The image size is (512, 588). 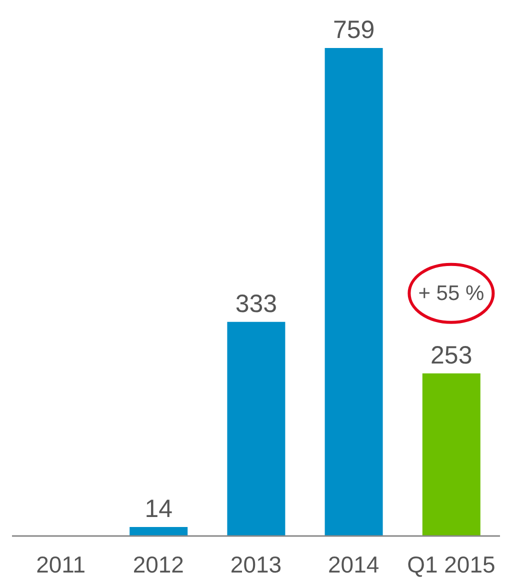 What do you see at coordinates (256, 564) in the screenshot?
I see `x-tick-label: 2013` at bounding box center [256, 564].